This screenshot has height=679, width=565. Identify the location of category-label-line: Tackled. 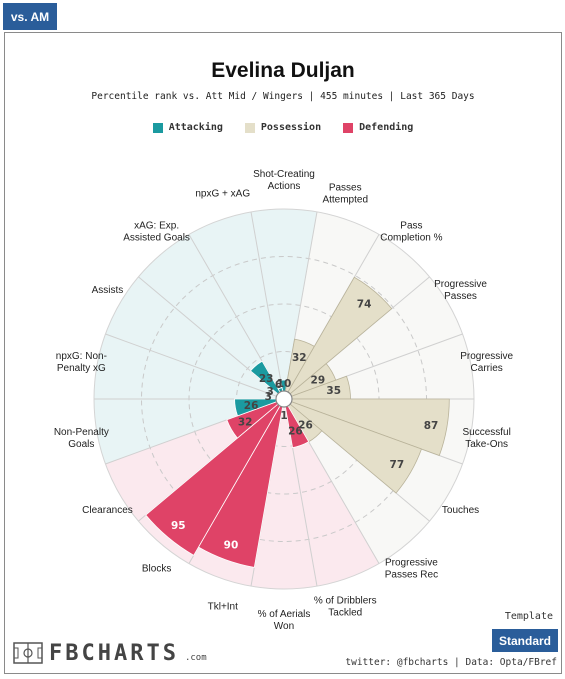
(345, 613).